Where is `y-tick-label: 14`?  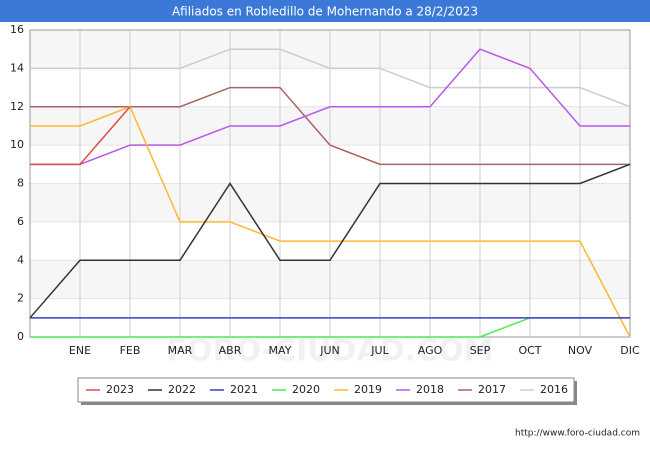
y-tick-label: 14 is located at coordinates (17, 67).